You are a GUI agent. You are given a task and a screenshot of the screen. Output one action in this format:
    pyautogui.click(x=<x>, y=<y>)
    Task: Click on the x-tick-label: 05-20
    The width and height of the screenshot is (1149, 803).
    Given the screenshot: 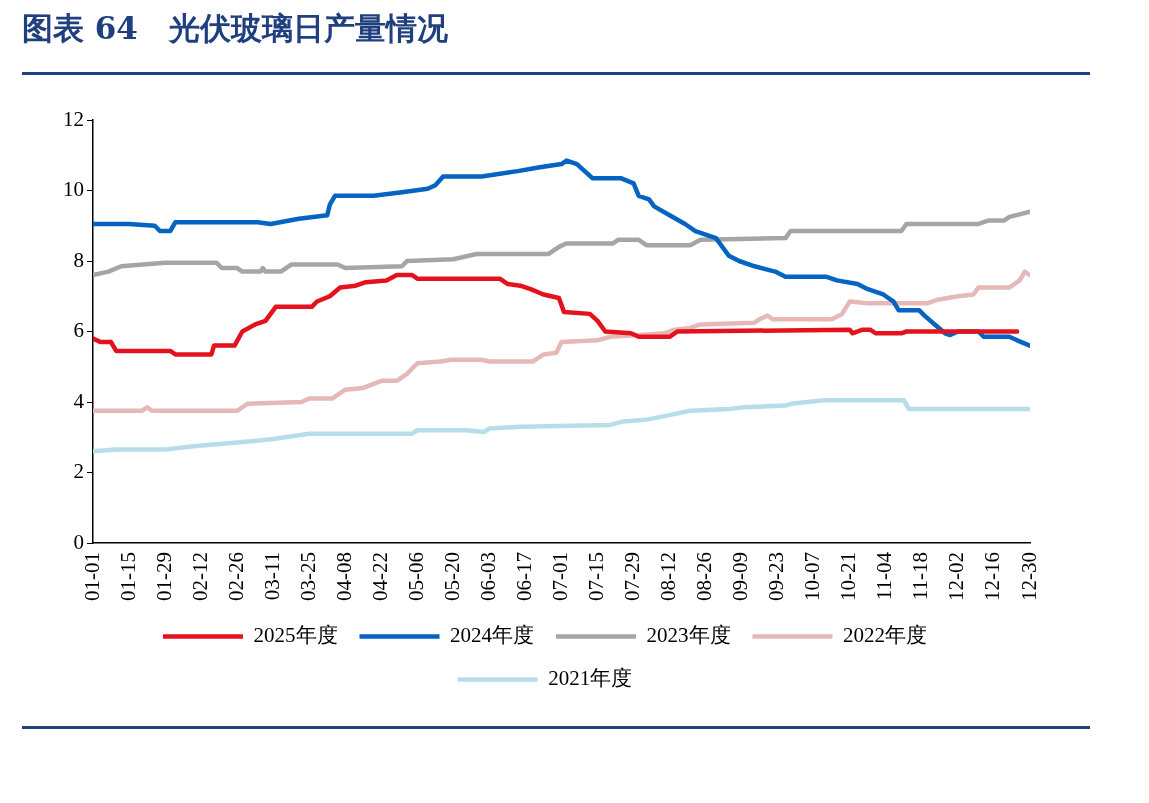 What is the action you would take?
    pyautogui.click(x=451, y=577)
    